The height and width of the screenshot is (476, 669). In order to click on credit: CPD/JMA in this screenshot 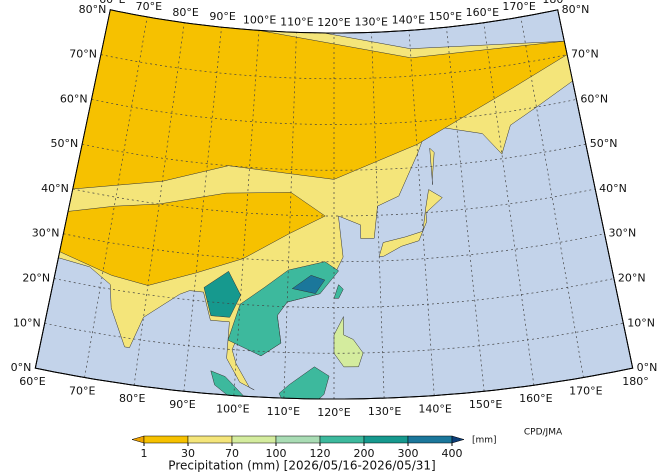, I will do `click(543, 433)`.